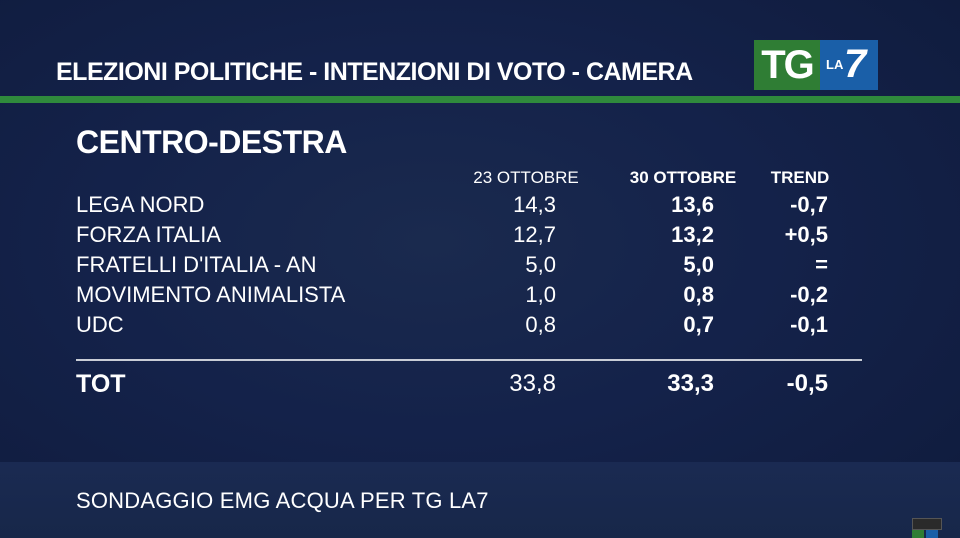  What do you see at coordinates (149, 234) in the screenshot?
I see `party-name: FORZA ITALIA` at bounding box center [149, 234].